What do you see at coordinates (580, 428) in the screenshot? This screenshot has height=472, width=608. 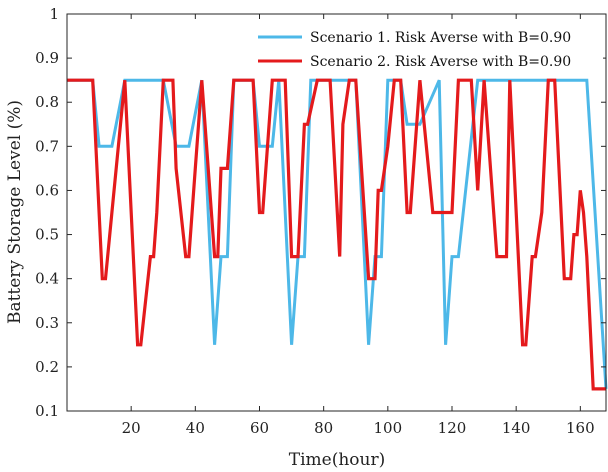 I see `x-tick-label: 160` at bounding box center [580, 428].